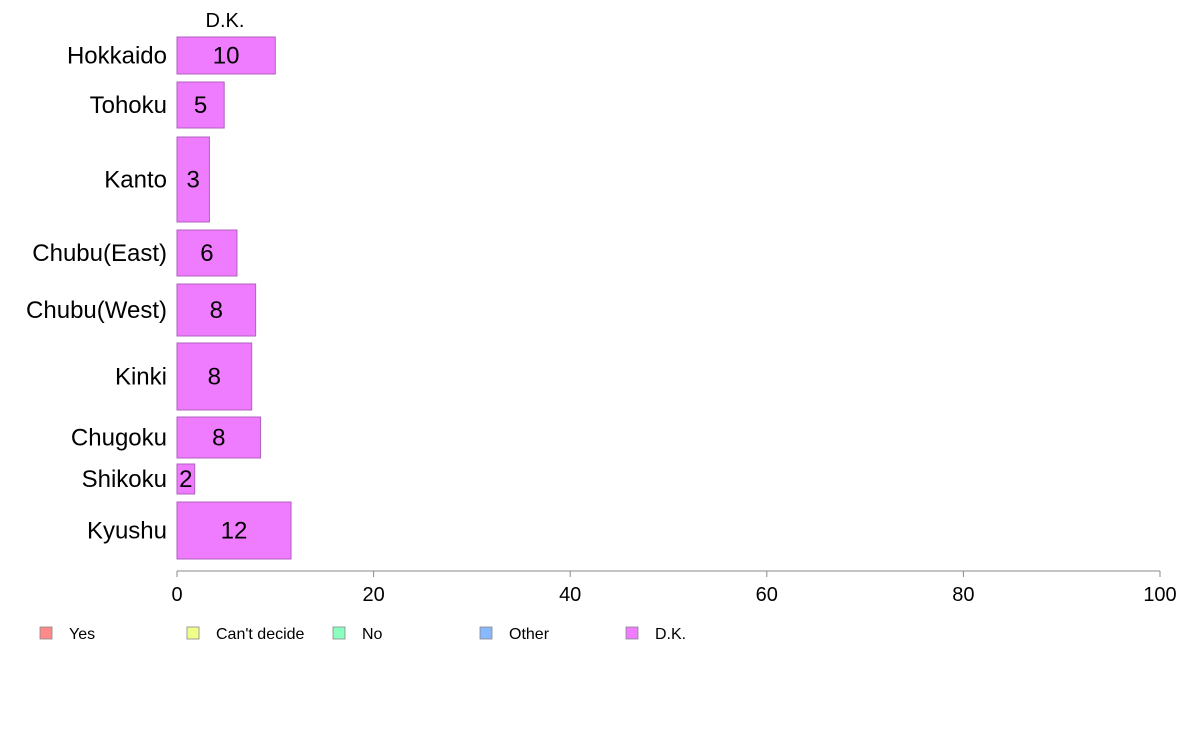 The width and height of the screenshot is (1188, 736). I want to click on legend-label: Yes, so click(82, 634).